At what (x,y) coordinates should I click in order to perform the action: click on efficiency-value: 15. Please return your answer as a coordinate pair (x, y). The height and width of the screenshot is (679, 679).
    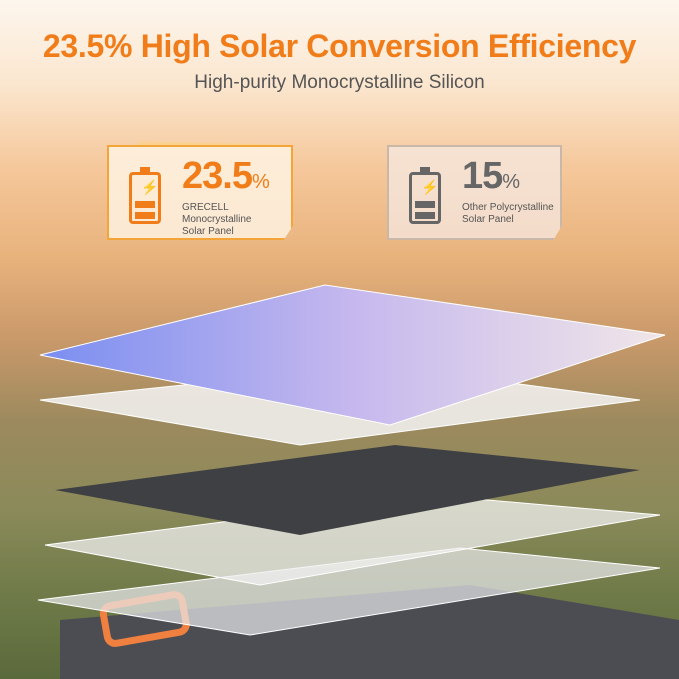
    Looking at the image, I should click on (482, 176).